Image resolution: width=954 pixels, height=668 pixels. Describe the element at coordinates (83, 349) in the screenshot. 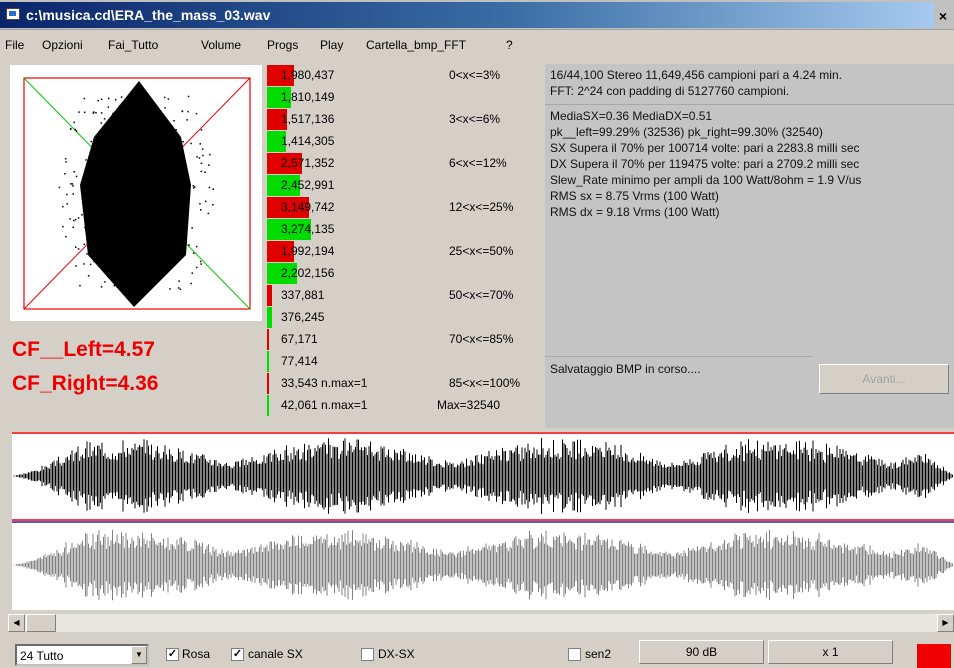

I see `crest-factor-left: CF__Left=4.57` at that location.